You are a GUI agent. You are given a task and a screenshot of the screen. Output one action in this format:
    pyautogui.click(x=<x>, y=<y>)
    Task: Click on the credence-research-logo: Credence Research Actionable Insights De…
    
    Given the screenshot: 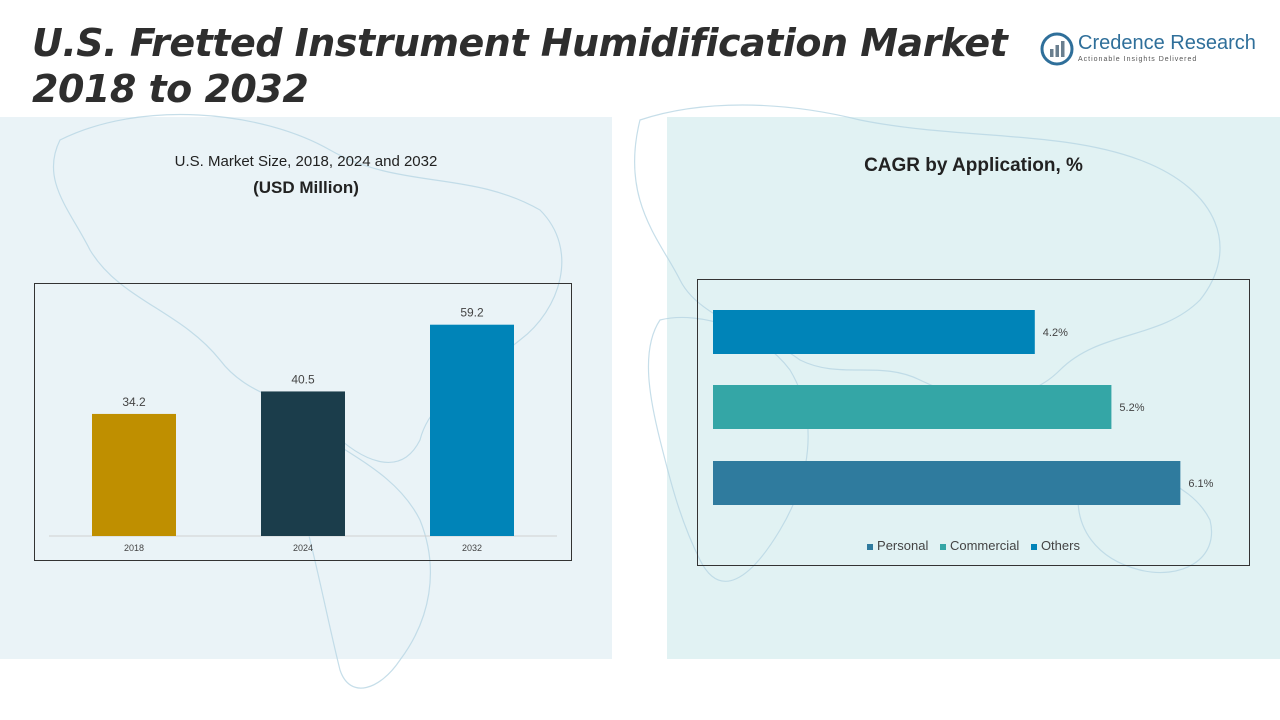 What is the action you would take?
    pyautogui.click(x=1148, y=50)
    